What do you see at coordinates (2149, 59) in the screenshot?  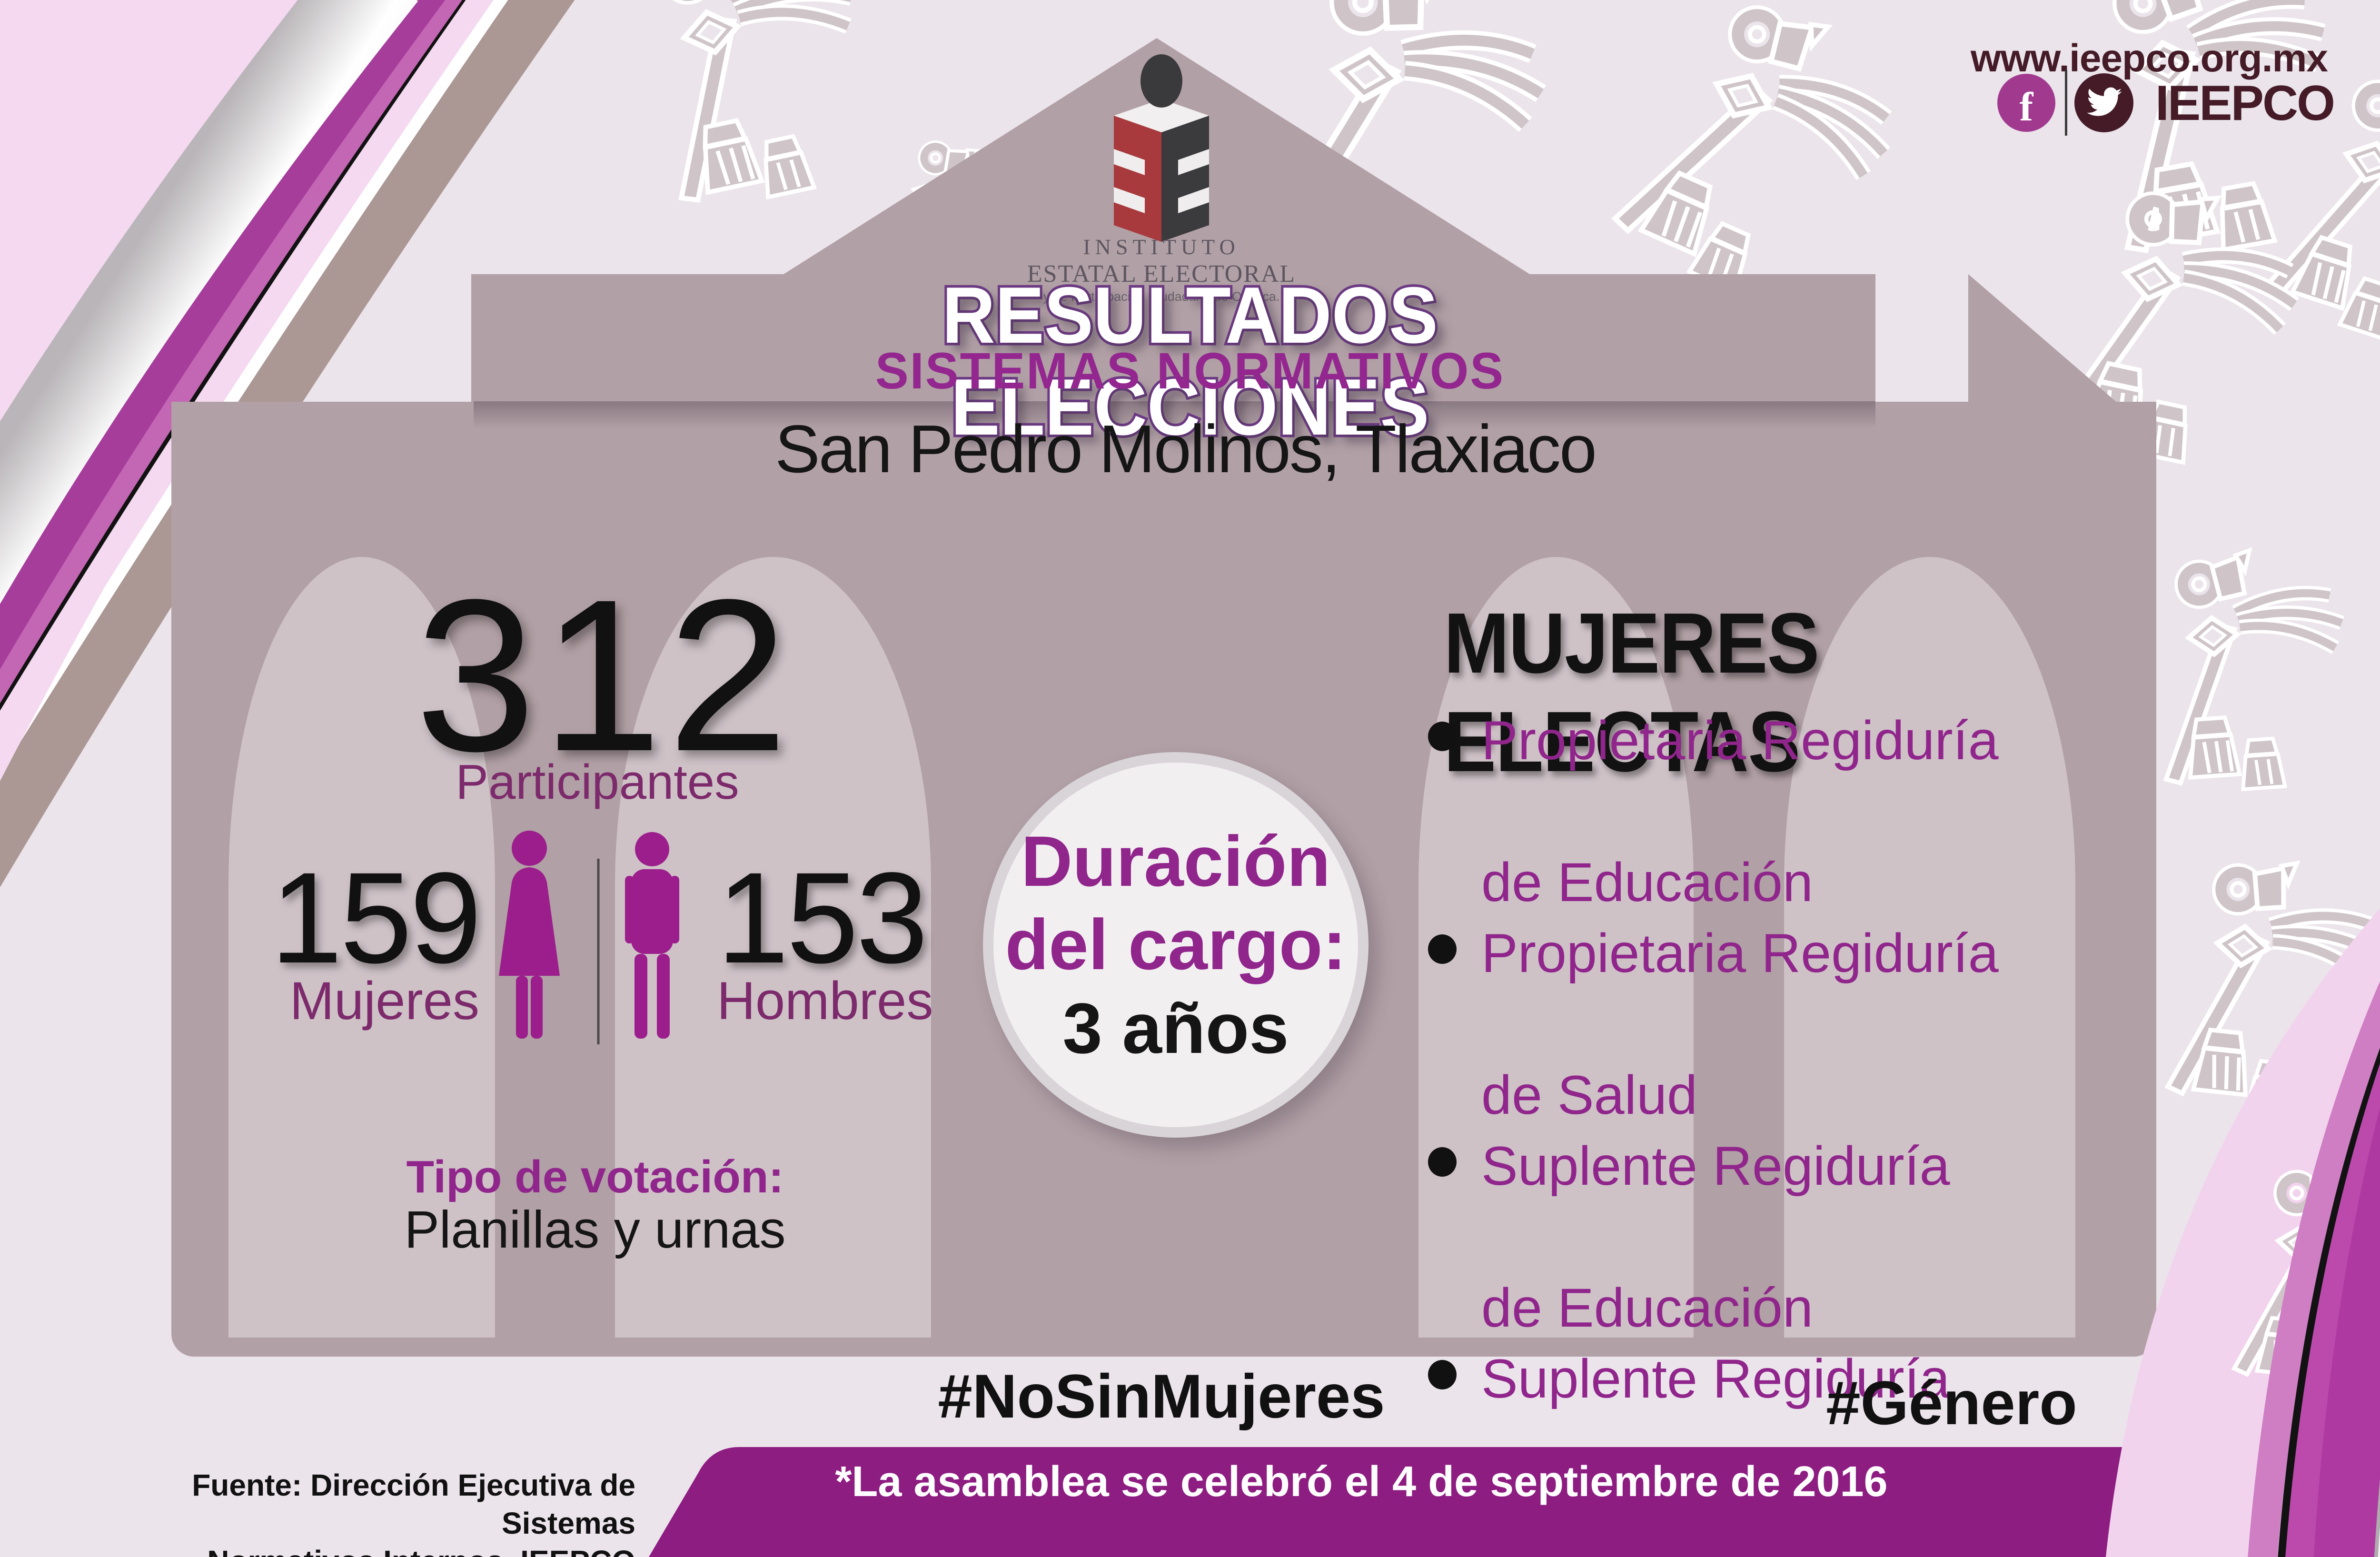 I see `website-url: www.ieepco.org.mx` at bounding box center [2149, 59].